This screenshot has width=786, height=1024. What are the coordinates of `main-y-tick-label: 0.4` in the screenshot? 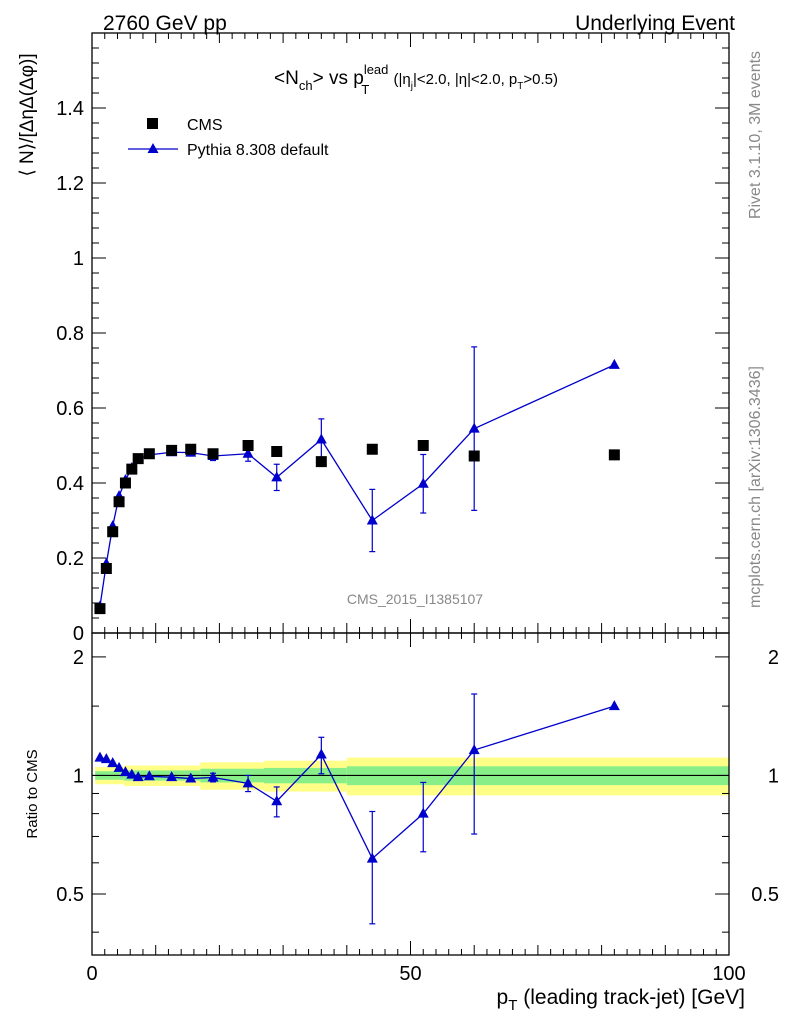 It's located at (70, 484).